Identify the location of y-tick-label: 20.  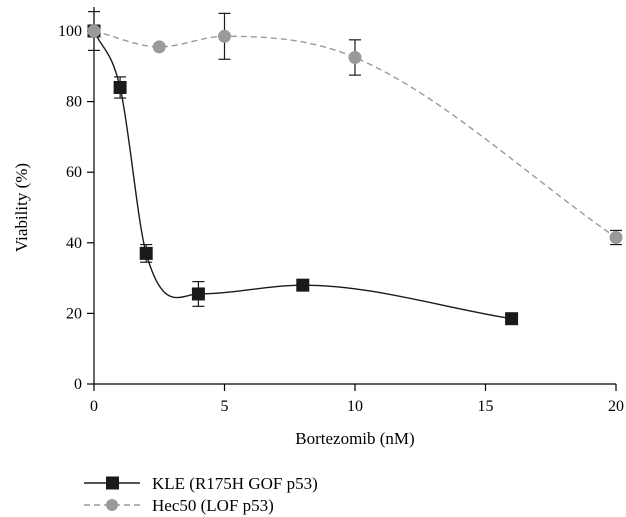
(74, 313).